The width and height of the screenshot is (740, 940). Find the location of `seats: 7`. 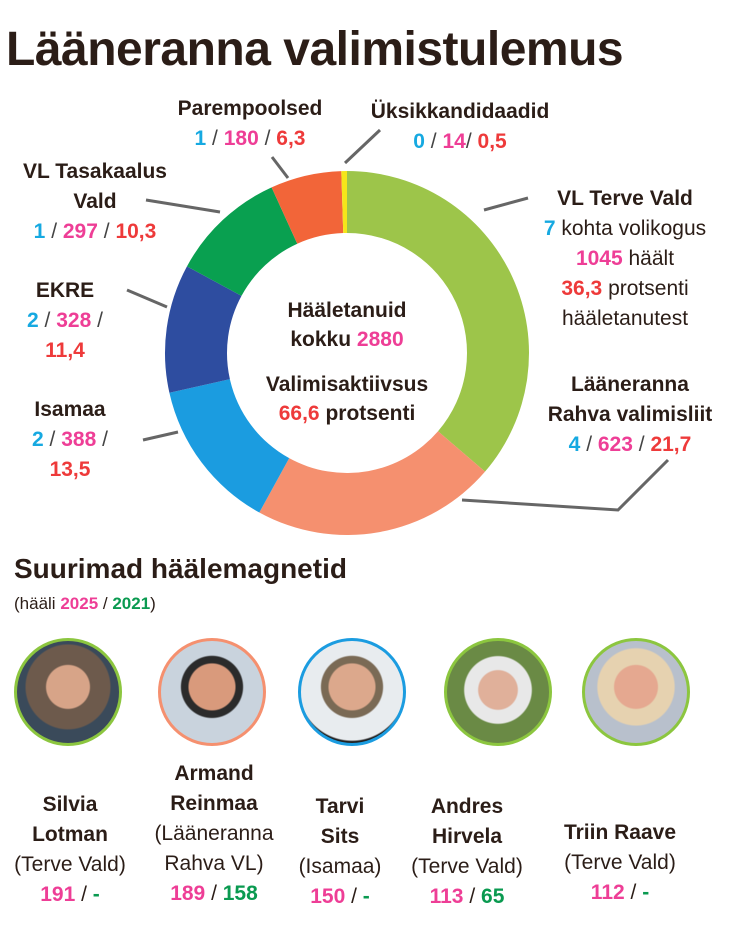

seats: 7 is located at coordinates (549, 228).